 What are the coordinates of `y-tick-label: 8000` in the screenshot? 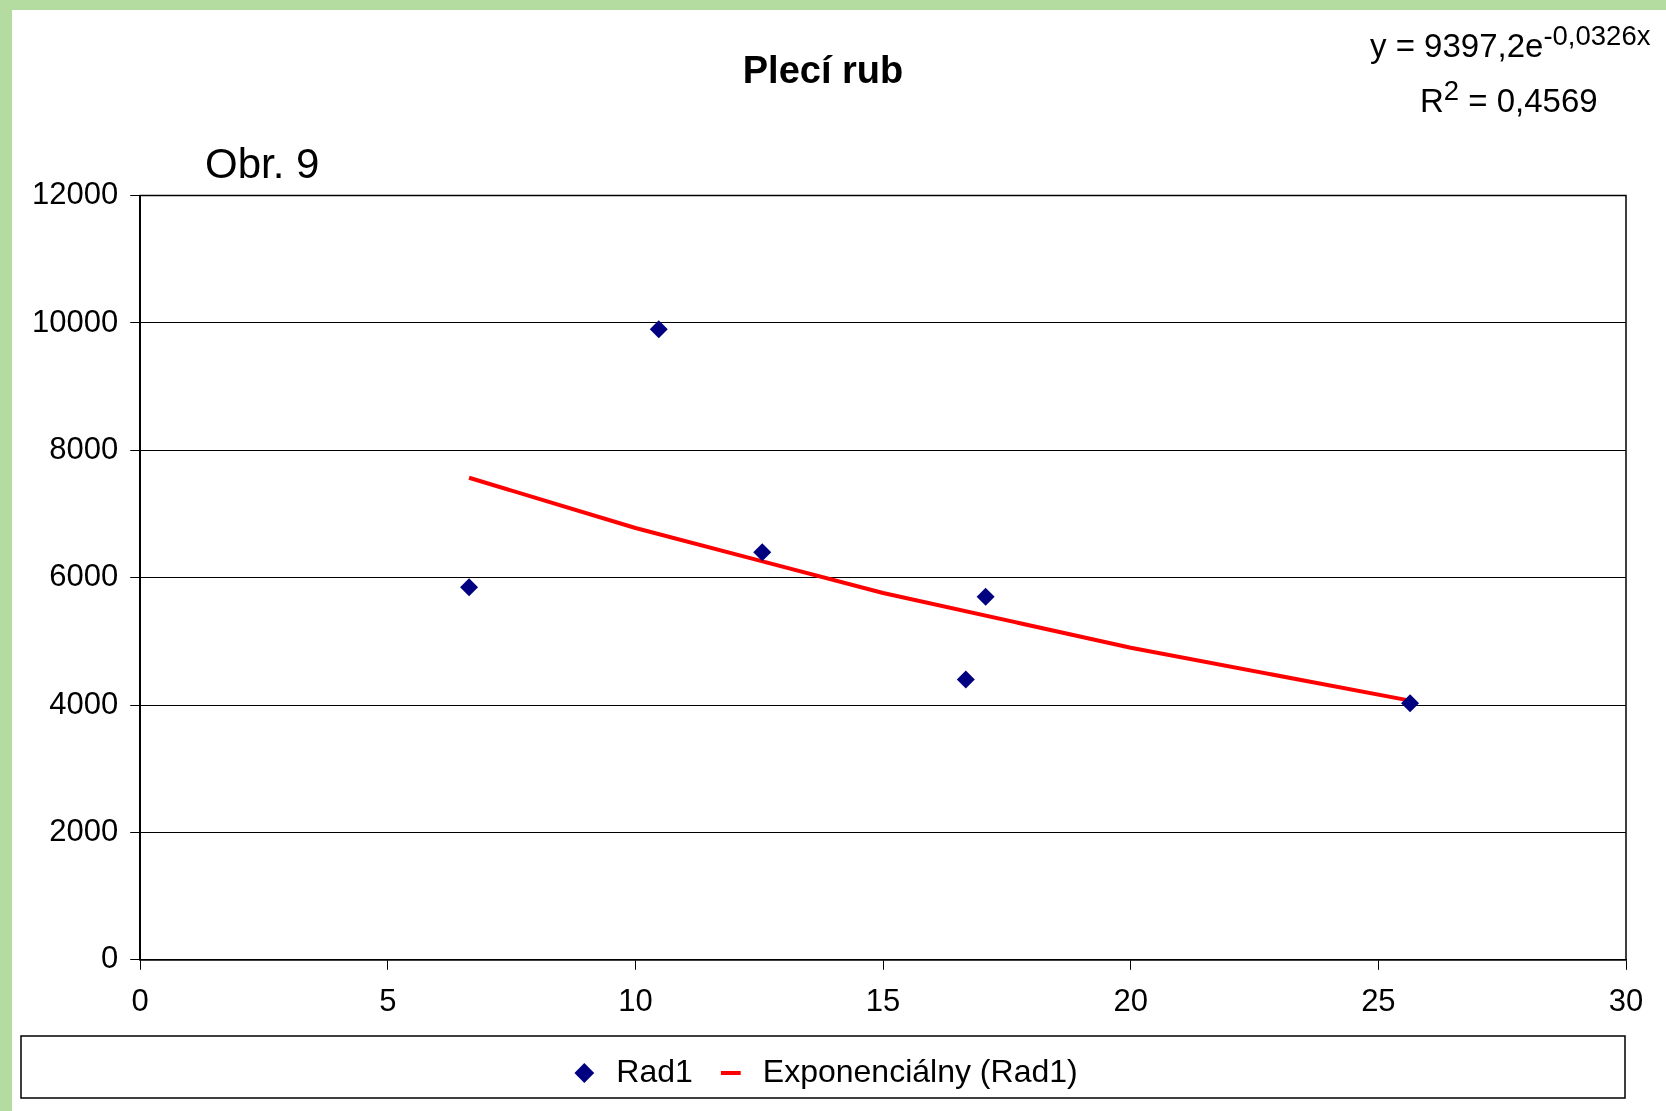 It's located at (84, 448).